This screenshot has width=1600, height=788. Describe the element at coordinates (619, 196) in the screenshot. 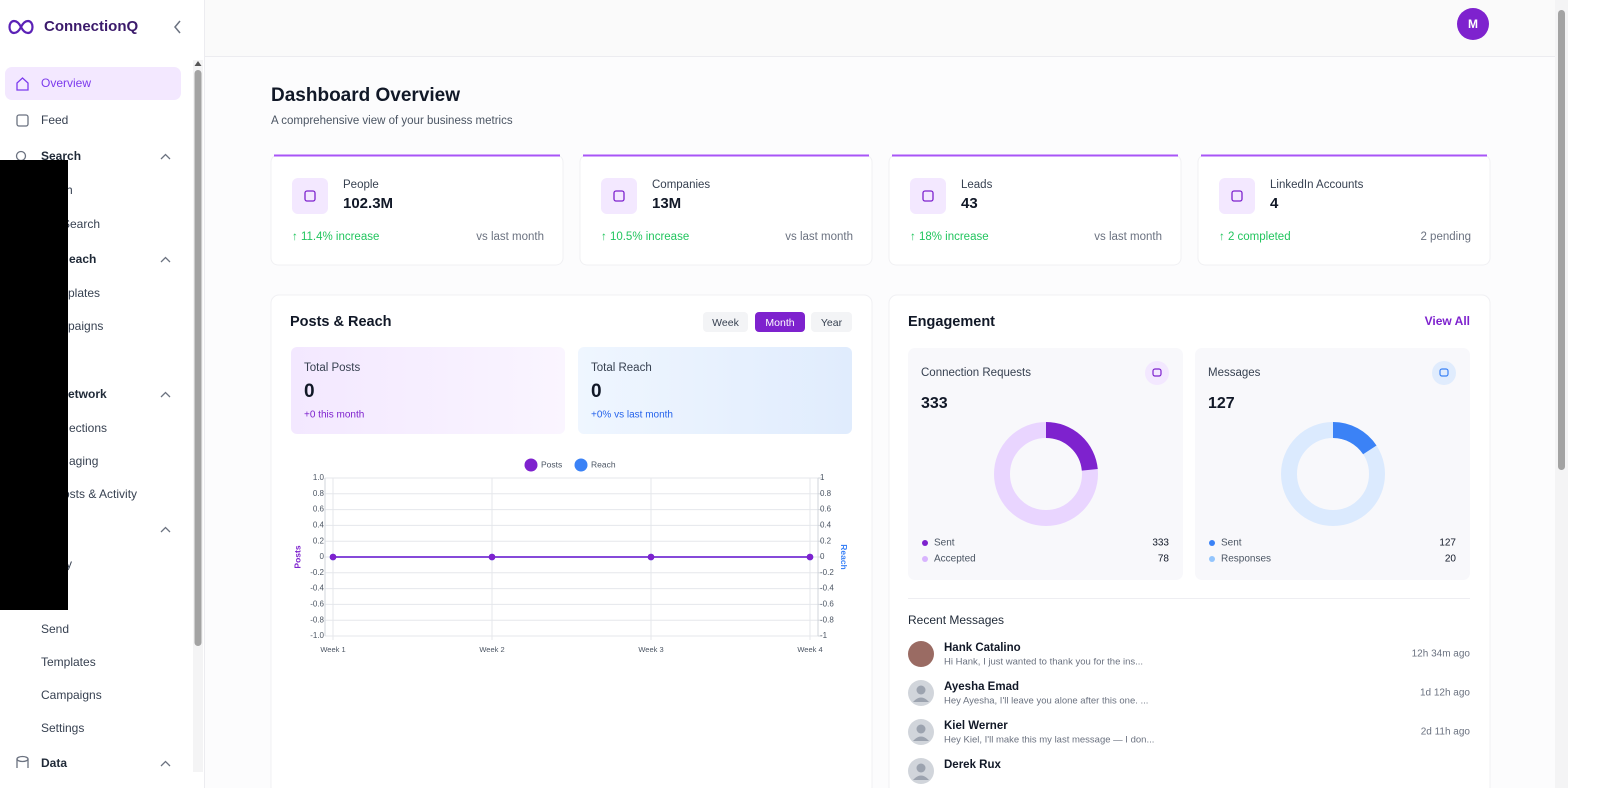

I see `stat-icon` at that location.